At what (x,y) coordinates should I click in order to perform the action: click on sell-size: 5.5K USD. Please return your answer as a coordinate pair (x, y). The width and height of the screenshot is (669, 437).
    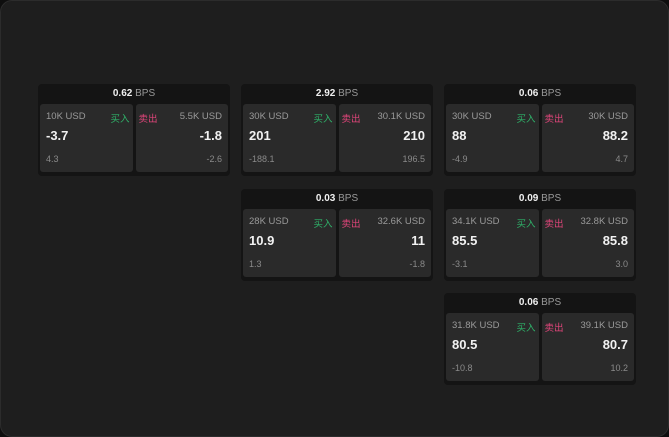
    Looking at the image, I should click on (200, 116).